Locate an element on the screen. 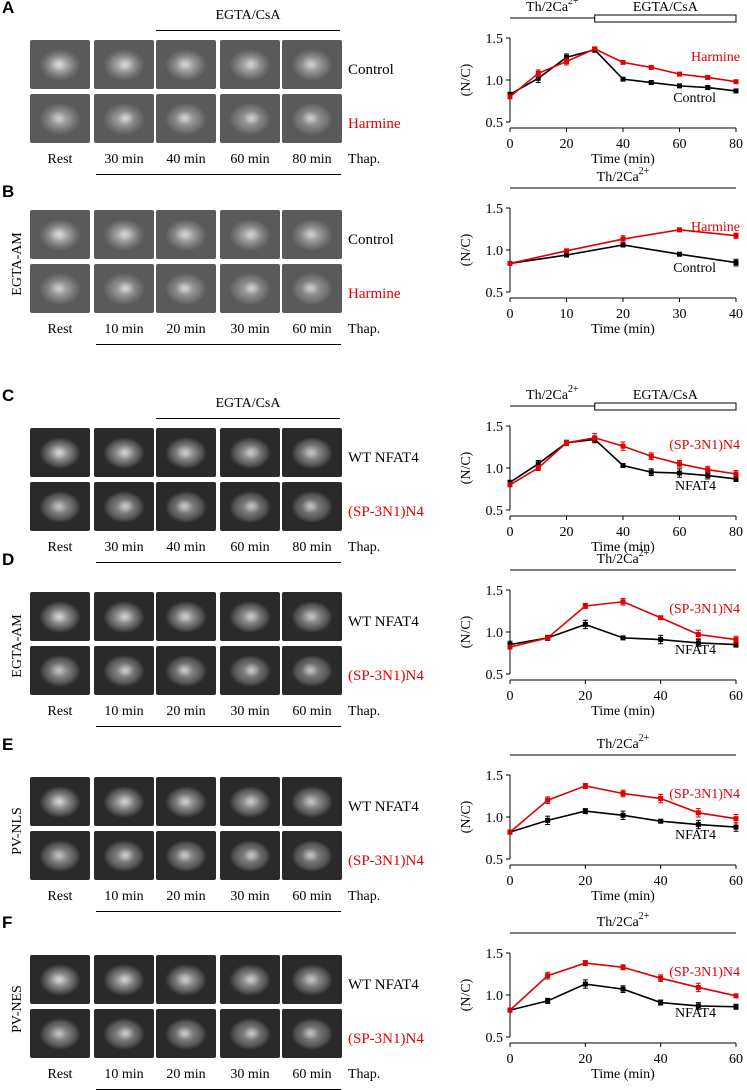 This screenshot has height=1090, width=747. x-axis-label: Time (min) is located at coordinates (623, 329).